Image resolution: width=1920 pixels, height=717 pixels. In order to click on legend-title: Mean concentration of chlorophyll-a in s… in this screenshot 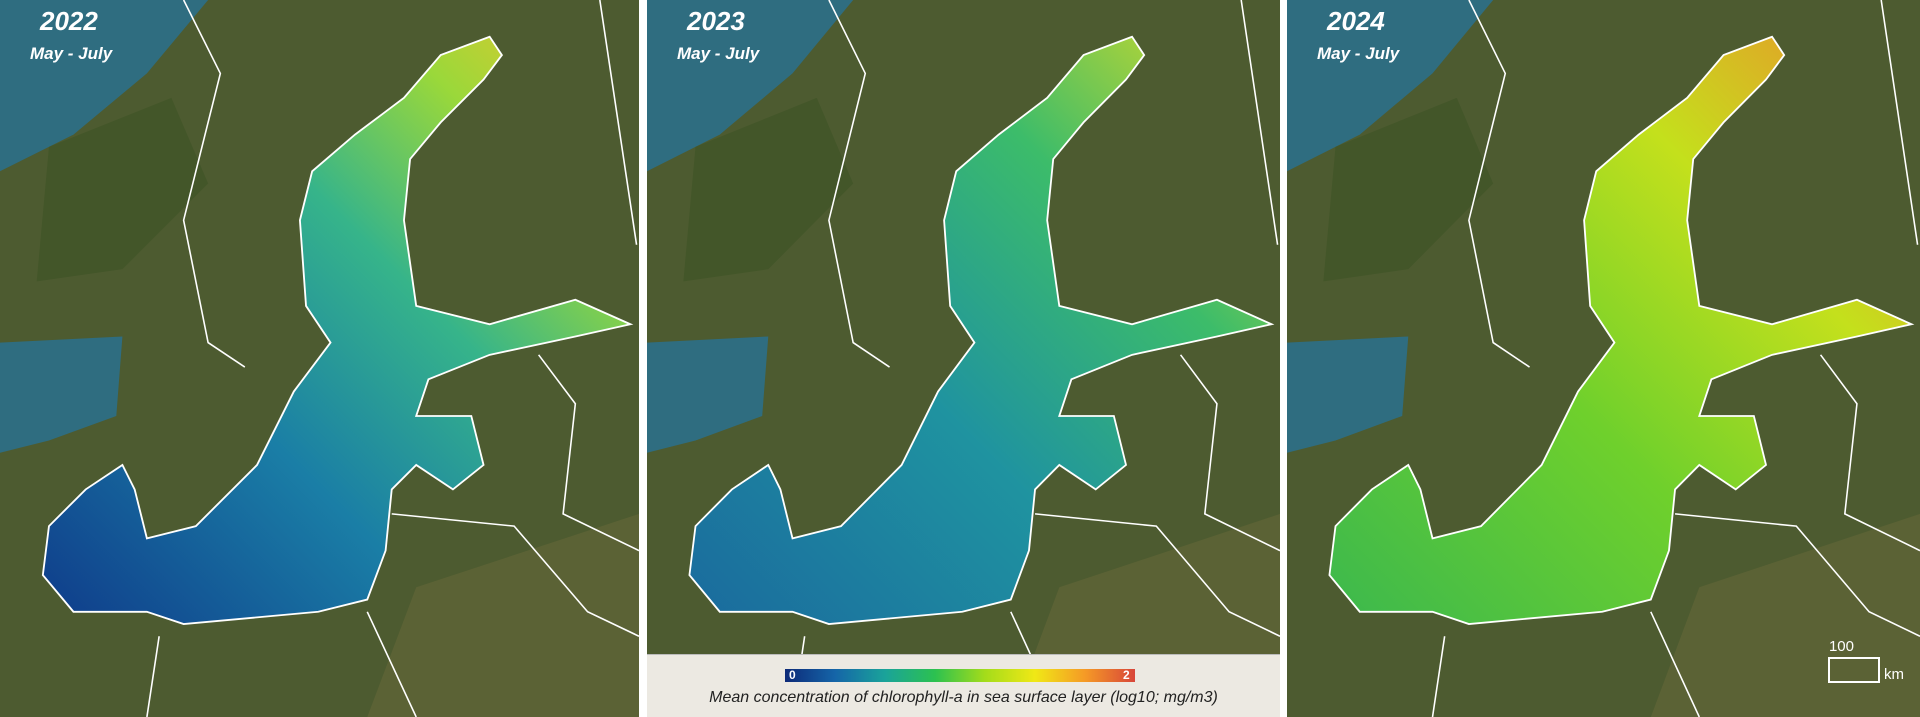, I will do `click(963, 697)`.